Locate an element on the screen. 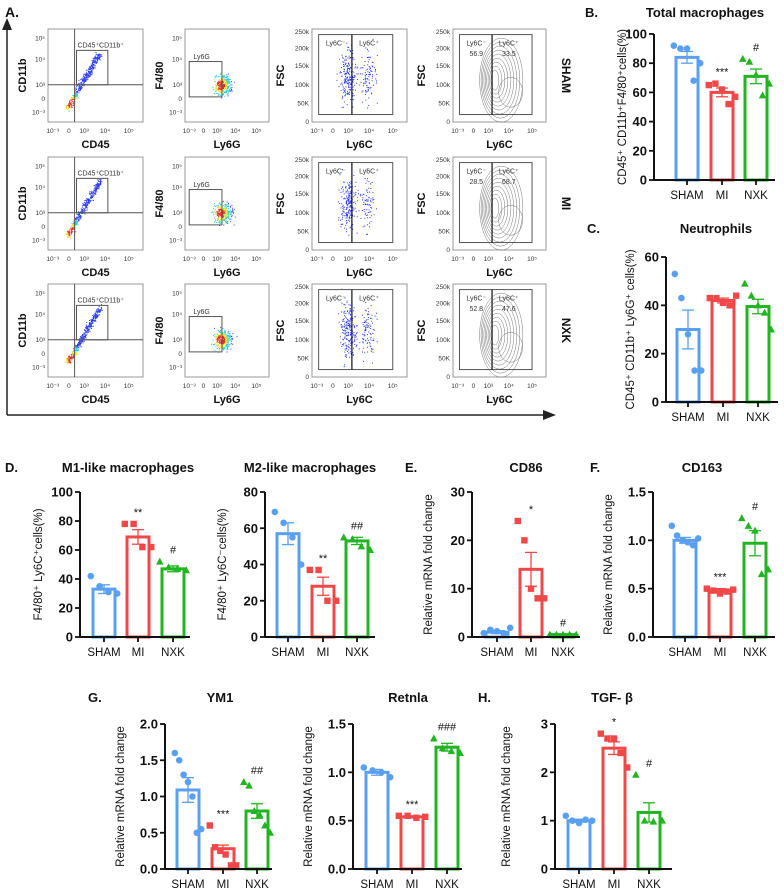 The height and width of the screenshot is (894, 784). y-tick-label: 40 is located at coordinates (66, 579).